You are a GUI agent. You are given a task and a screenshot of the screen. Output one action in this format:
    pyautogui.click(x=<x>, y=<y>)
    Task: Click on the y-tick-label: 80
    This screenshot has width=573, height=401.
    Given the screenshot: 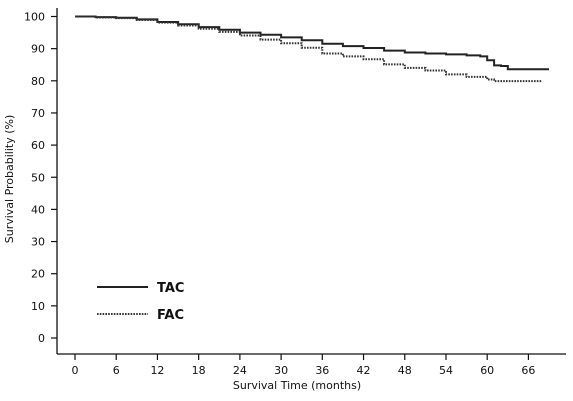 What is the action you would take?
    pyautogui.click(x=38, y=81)
    